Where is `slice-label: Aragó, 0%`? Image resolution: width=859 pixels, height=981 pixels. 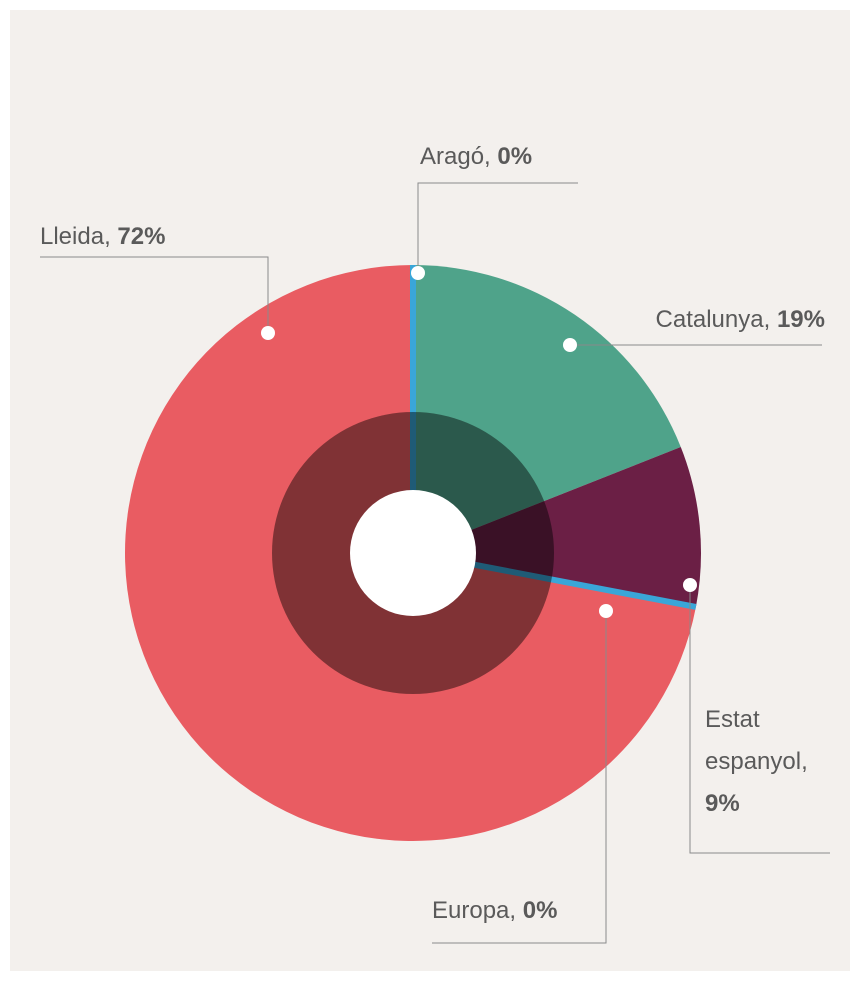 slice-label: Aragó, 0% is located at coordinates (570, 157).